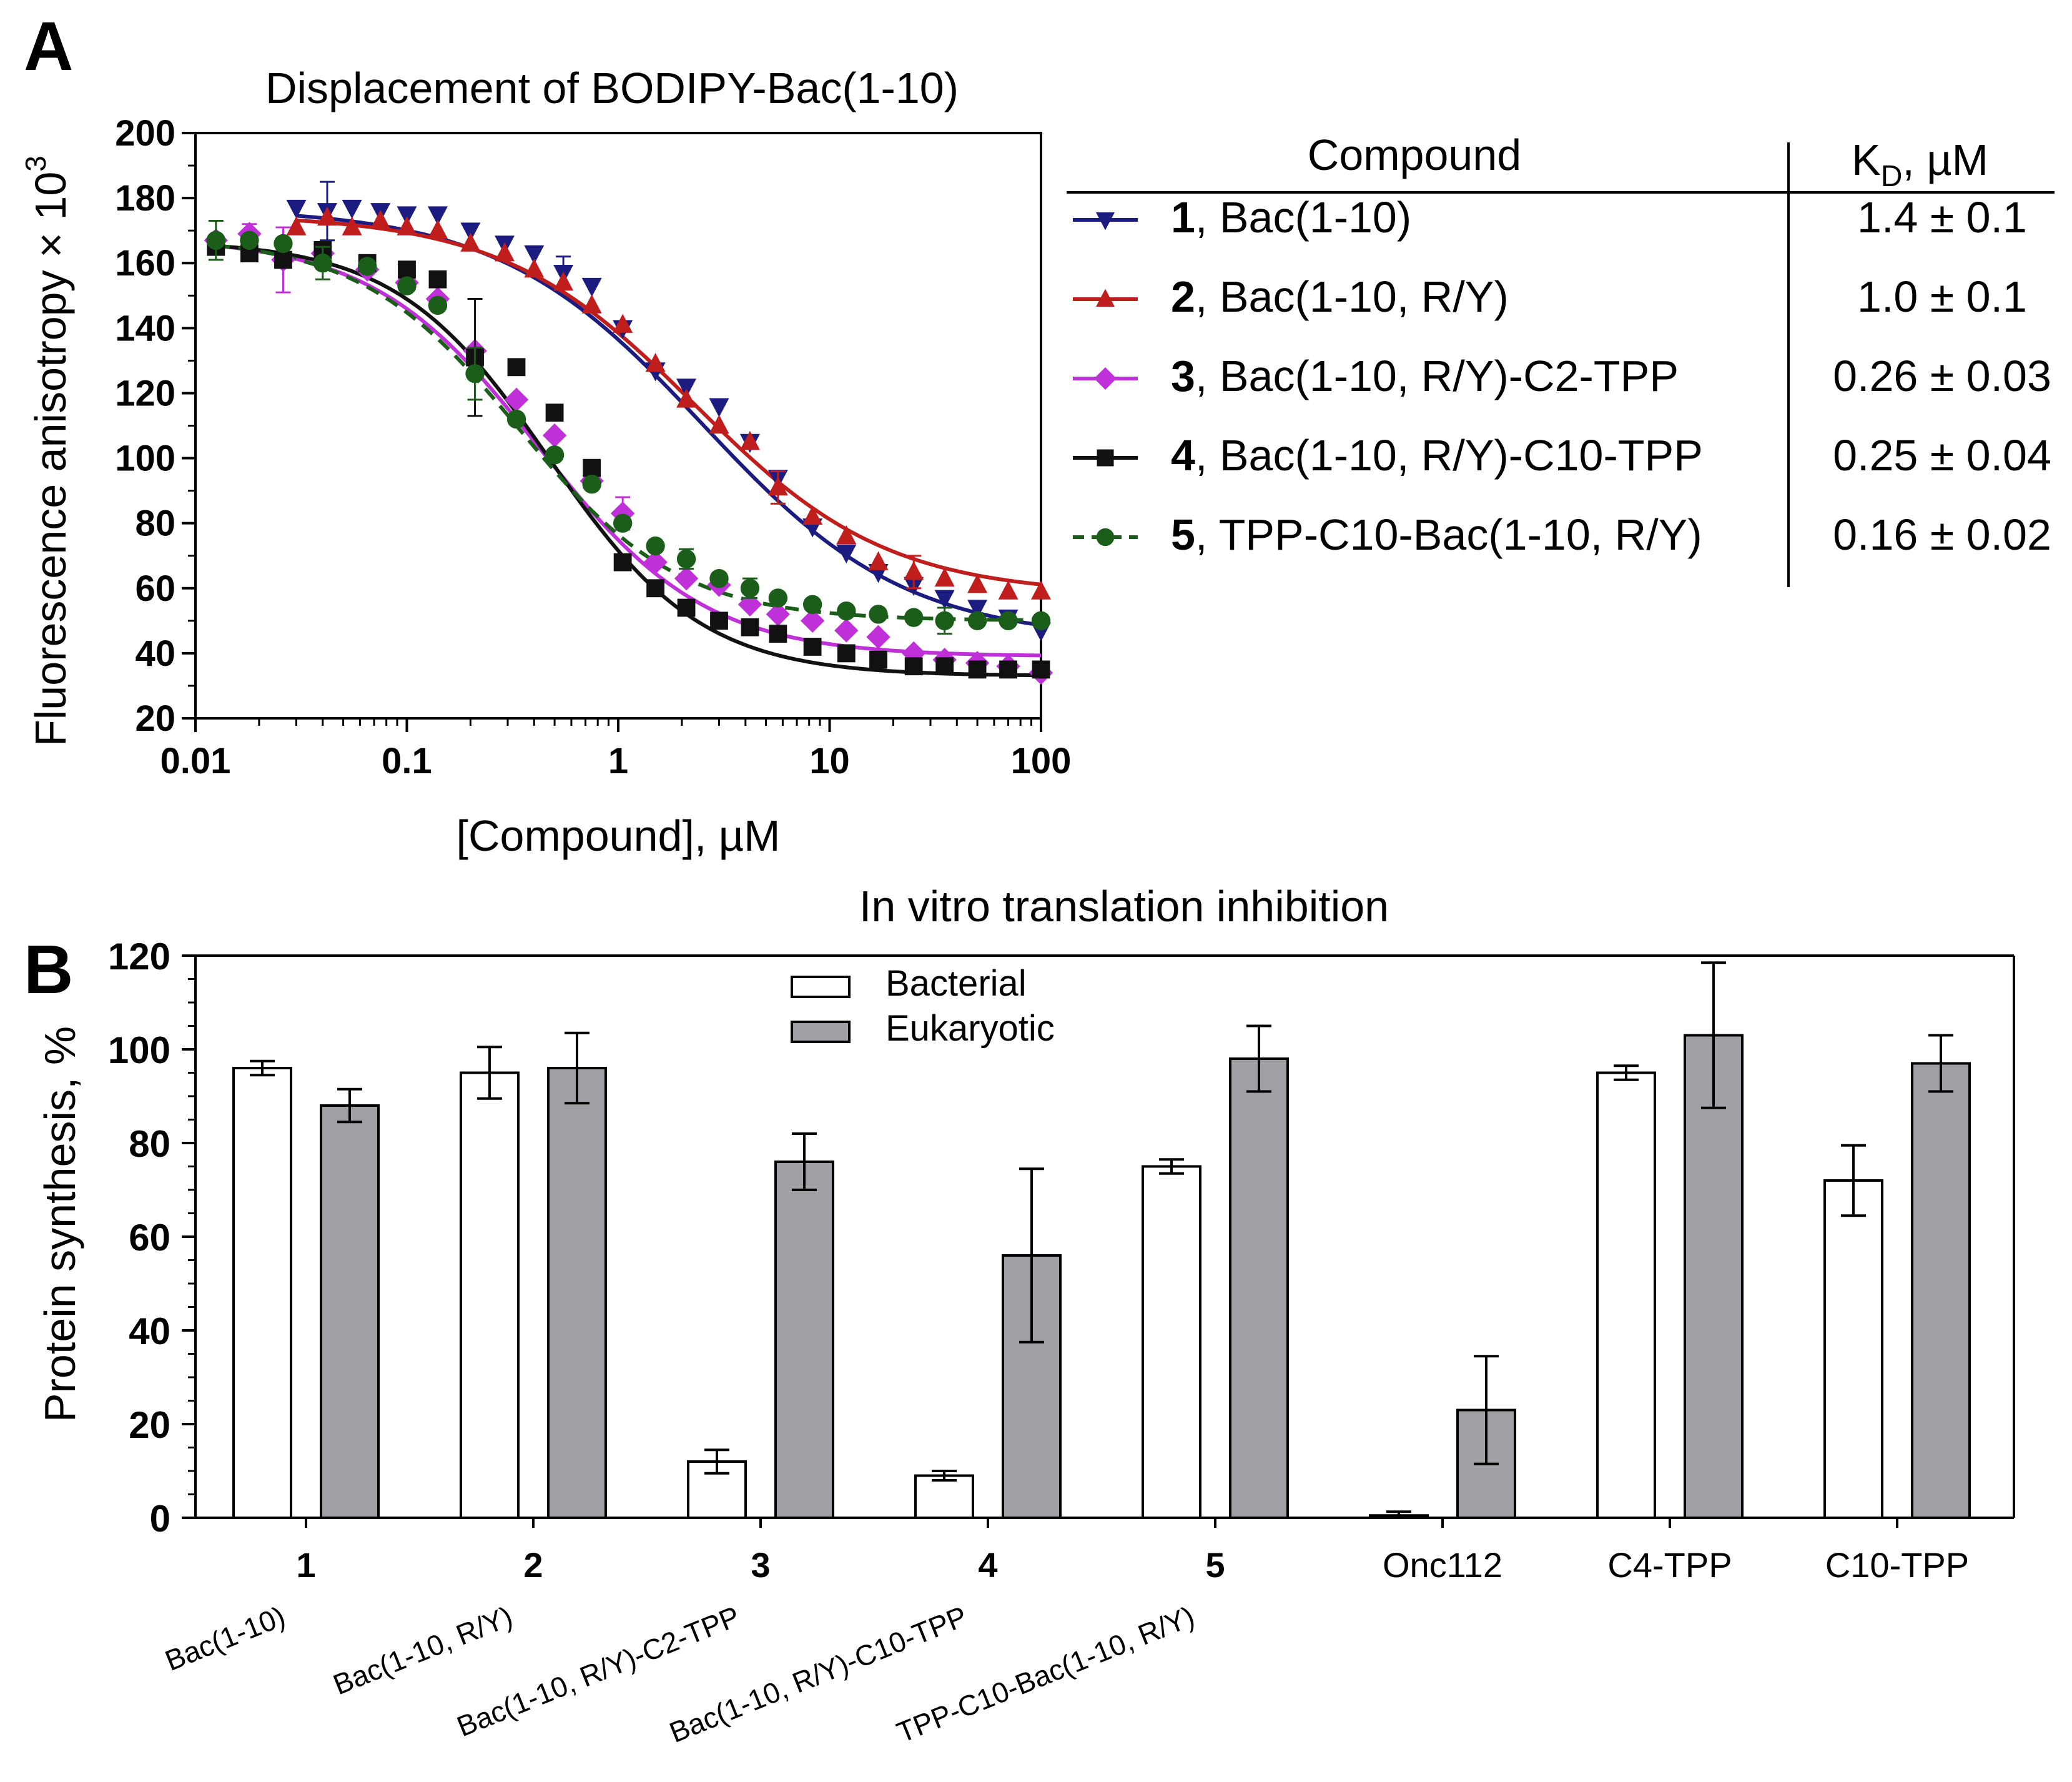 The height and width of the screenshot is (1782, 2072). I want to click on chart-b-category-label: Onc112, so click(1442, 1565).